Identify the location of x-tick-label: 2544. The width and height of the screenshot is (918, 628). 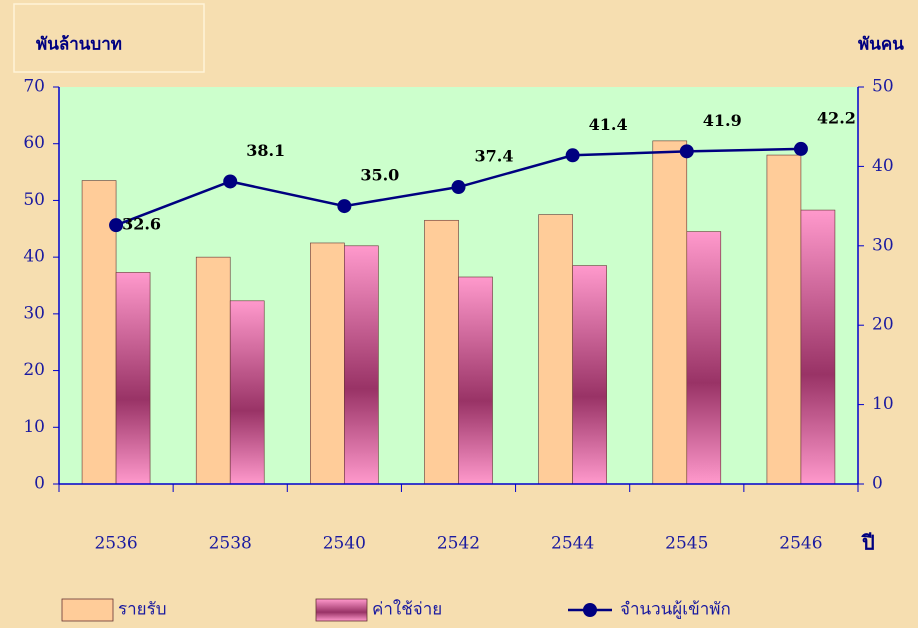
(572, 544).